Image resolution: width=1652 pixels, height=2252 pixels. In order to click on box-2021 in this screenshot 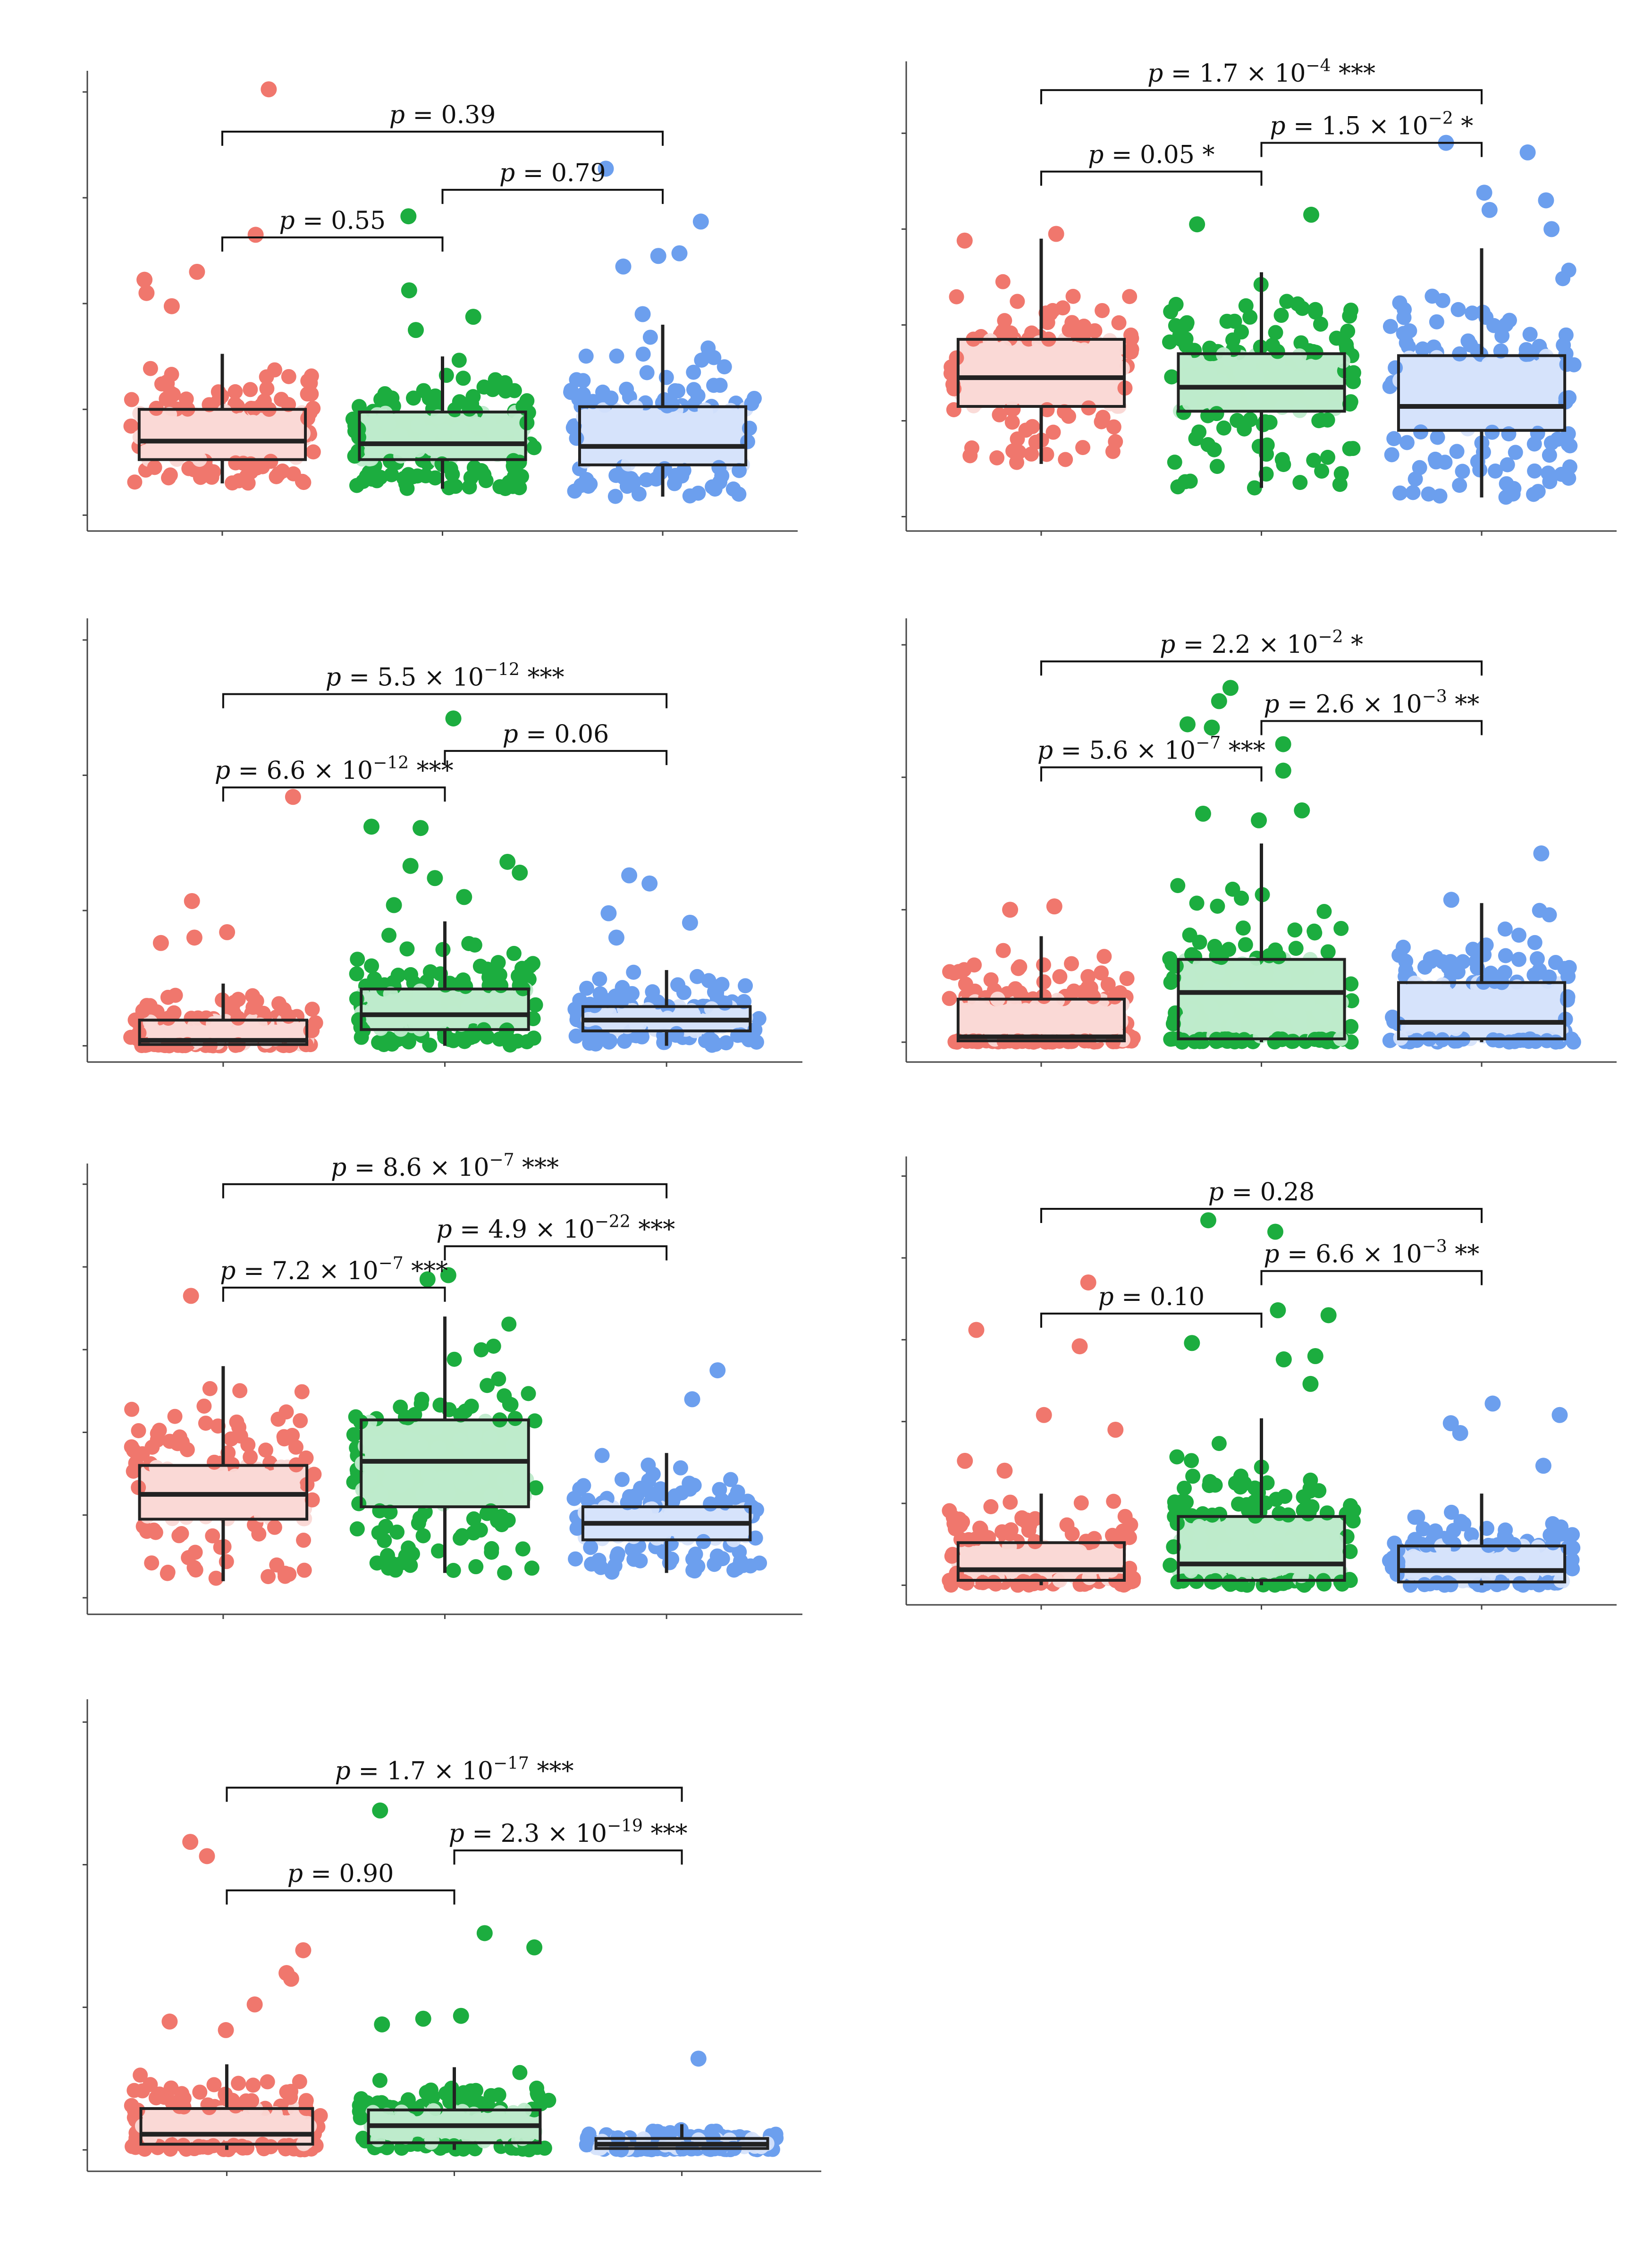, I will do `click(1482, 393)`.